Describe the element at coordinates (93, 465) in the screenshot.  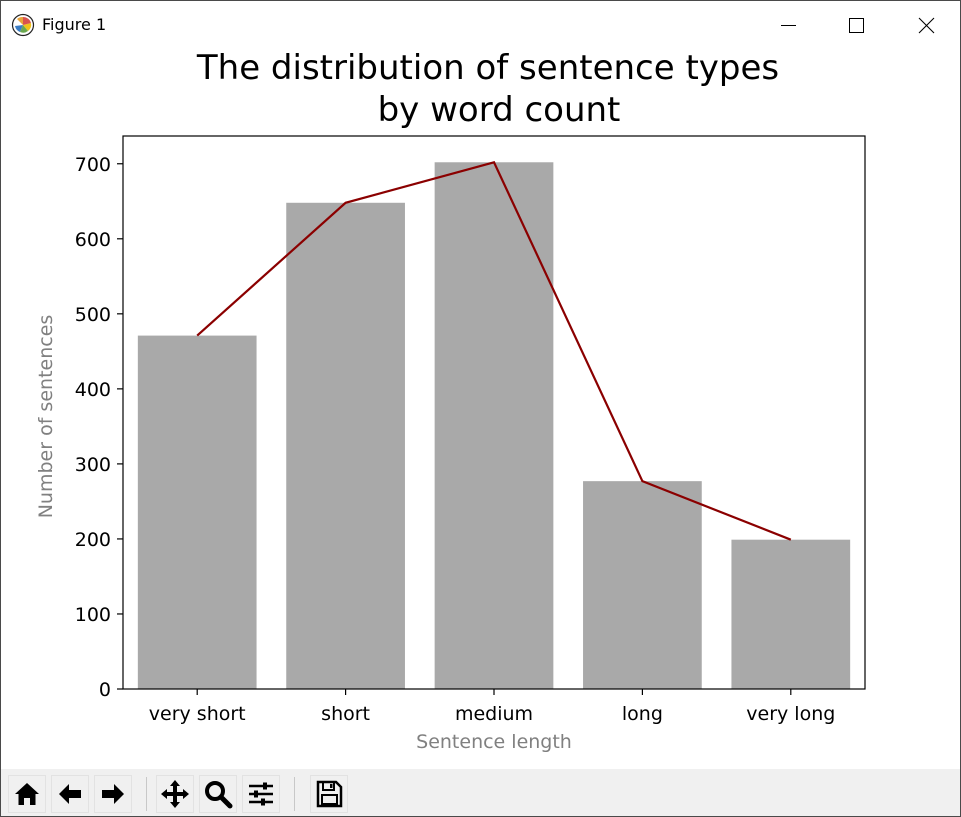
I see `y-tick-label: 300` at that location.